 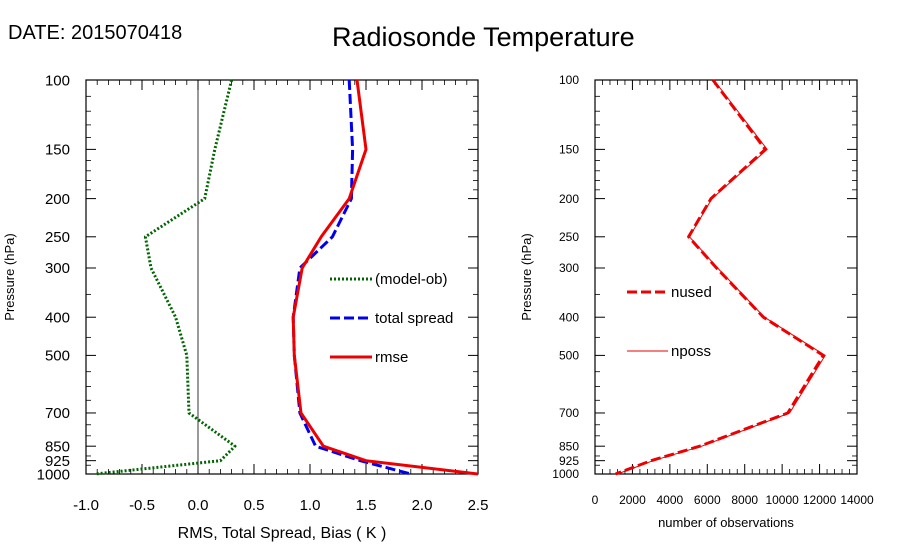 I want to click on x-axis-label: number of observations, so click(x=726, y=522).